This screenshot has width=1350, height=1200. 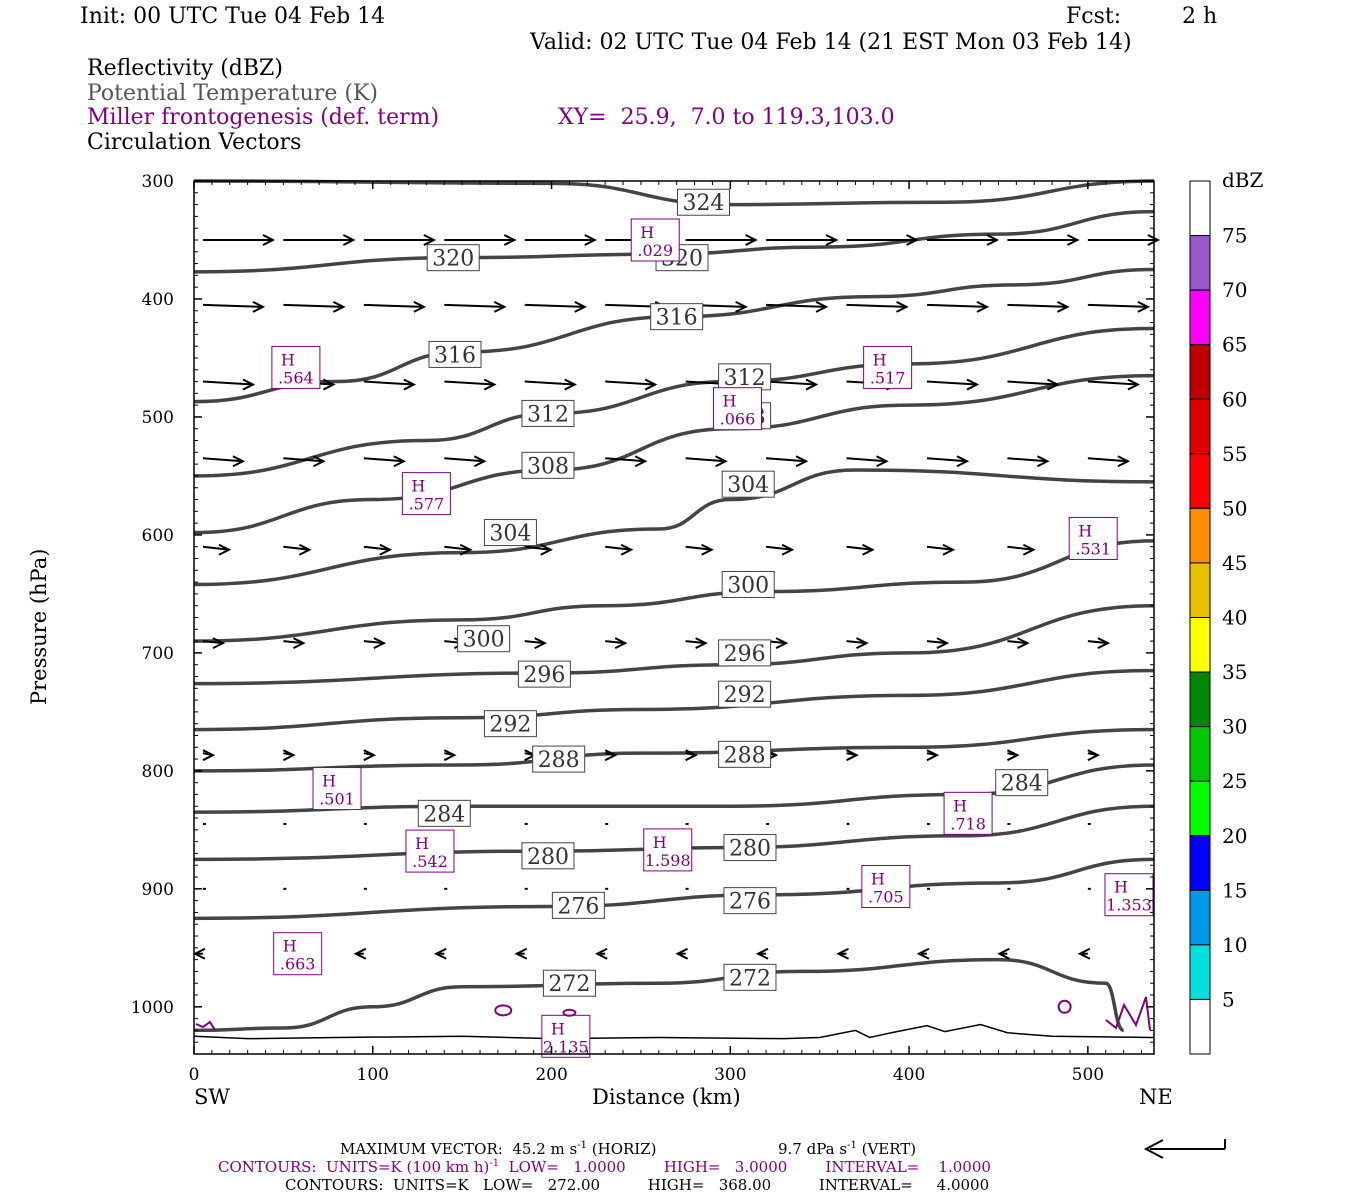 What do you see at coordinates (655, 250) in the screenshot?
I see `high-value: .029` at bounding box center [655, 250].